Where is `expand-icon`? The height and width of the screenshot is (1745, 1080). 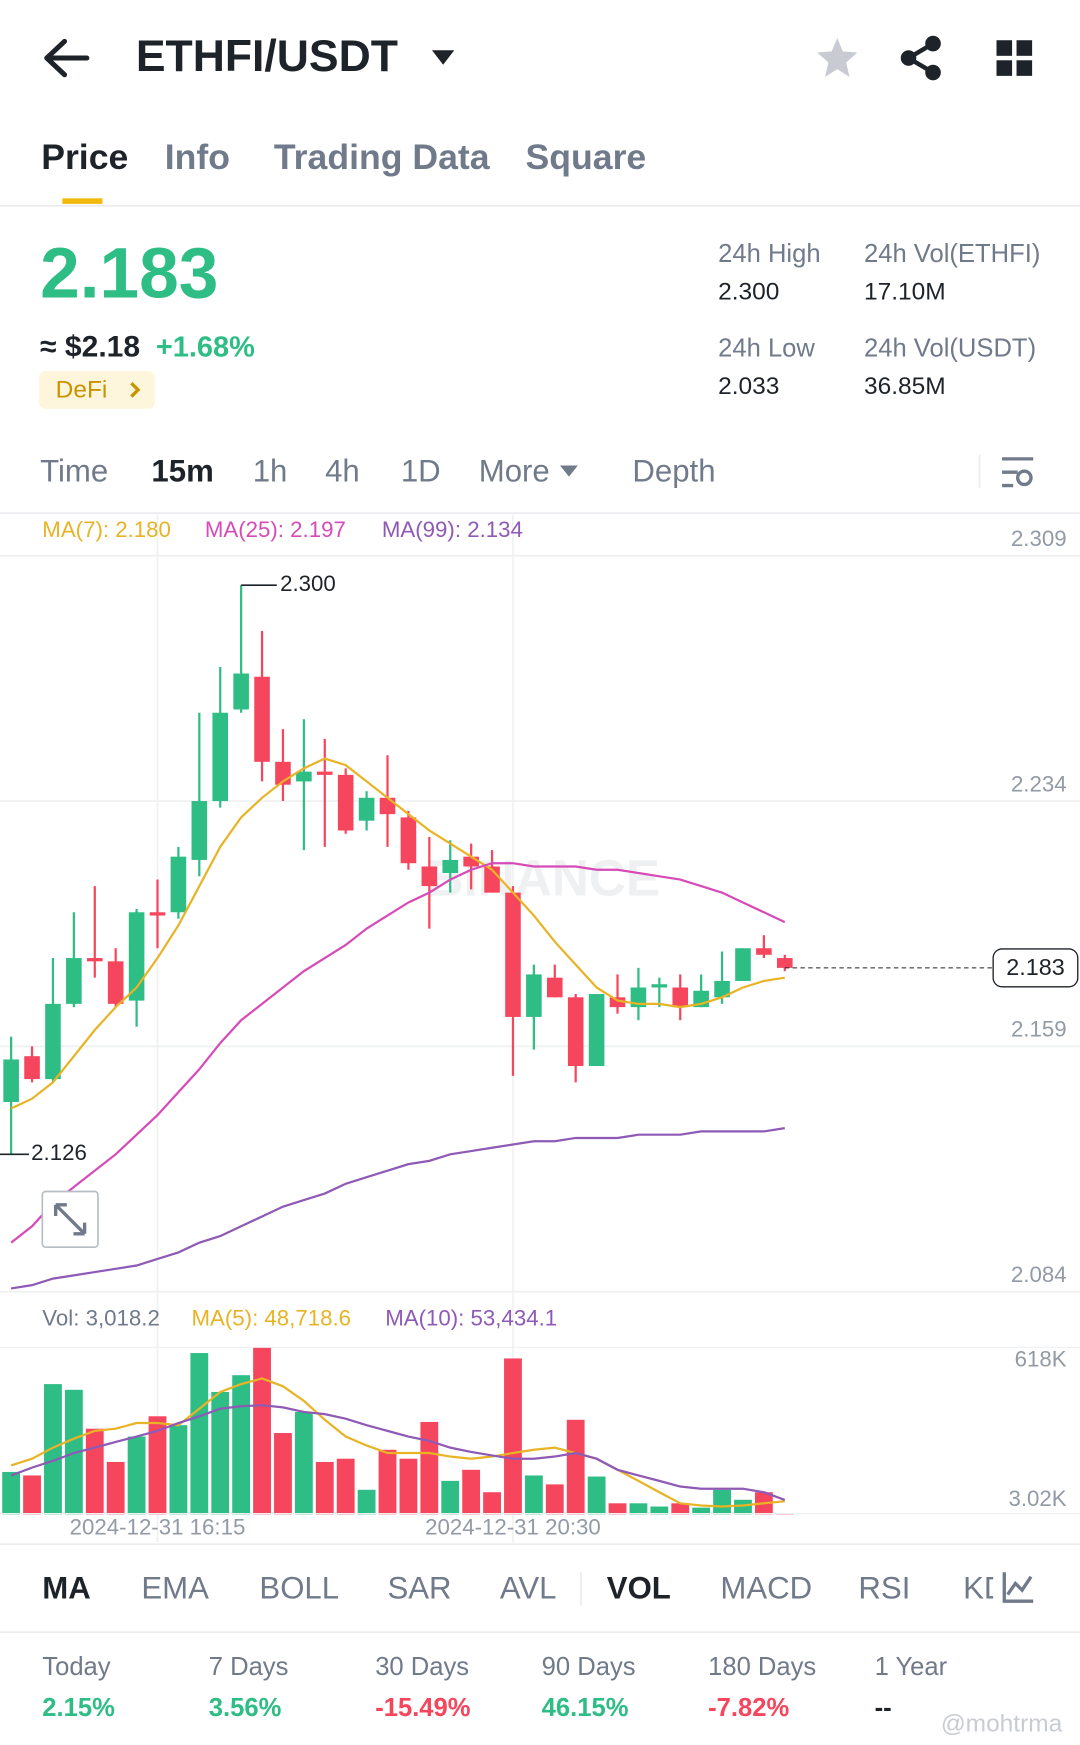
expand-icon is located at coordinates (70, 1219).